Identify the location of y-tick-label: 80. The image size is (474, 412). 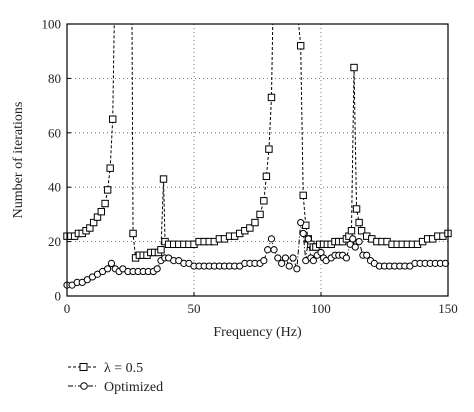
(54, 78).